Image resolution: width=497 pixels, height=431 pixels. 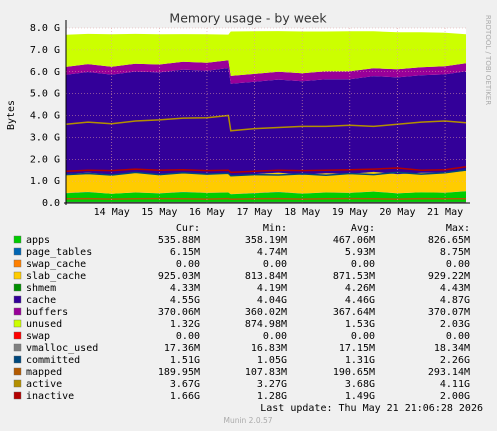 I want to click on stat-value: 4.87G, so click(x=455, y=300).